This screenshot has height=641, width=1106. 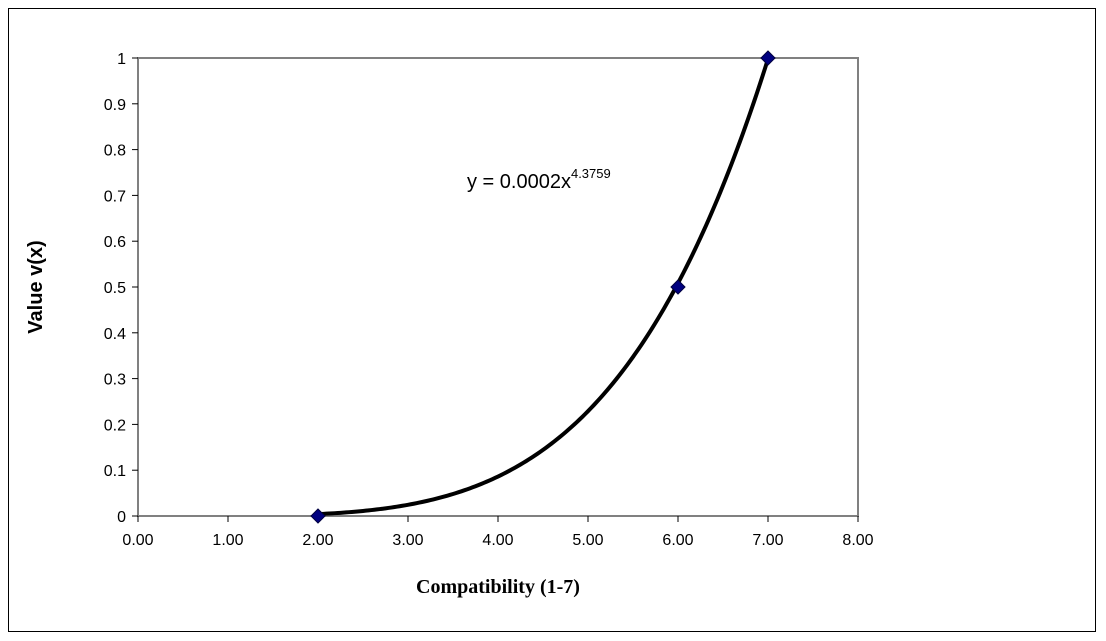 What do you see at coordinates (317, 540) in the screenshot?
I see `x-tick-label: 2.00` at bounding box center [317, 540].